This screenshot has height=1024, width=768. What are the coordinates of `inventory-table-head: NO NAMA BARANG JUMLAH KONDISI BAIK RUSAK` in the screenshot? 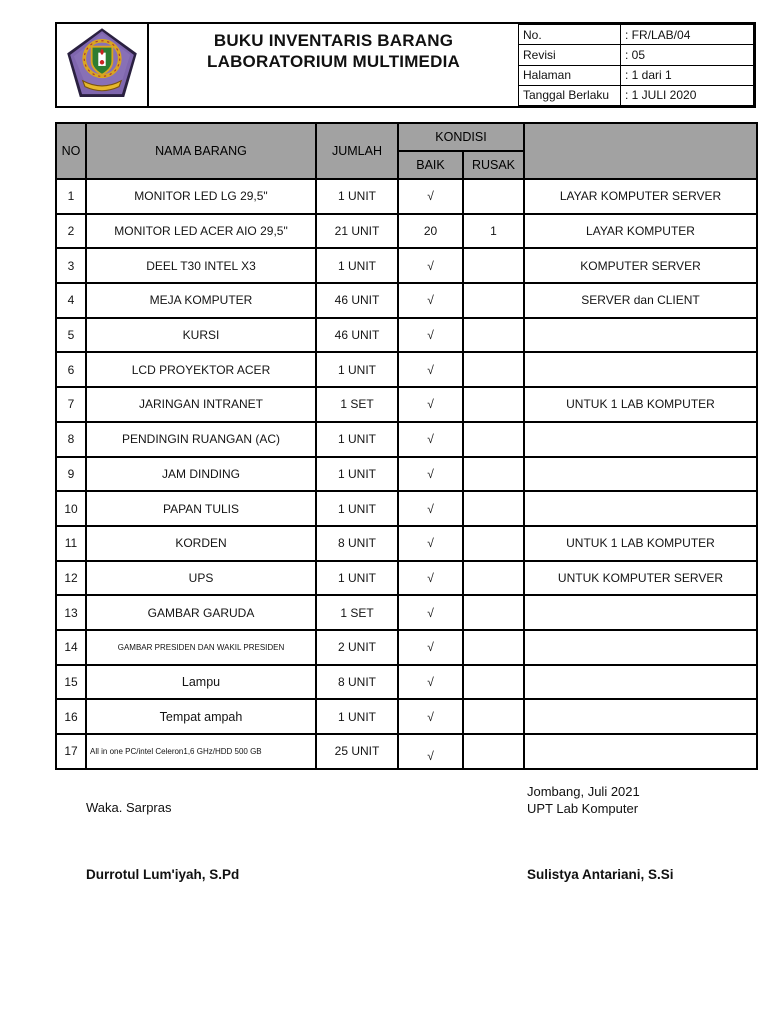 It's located at (406, 151).